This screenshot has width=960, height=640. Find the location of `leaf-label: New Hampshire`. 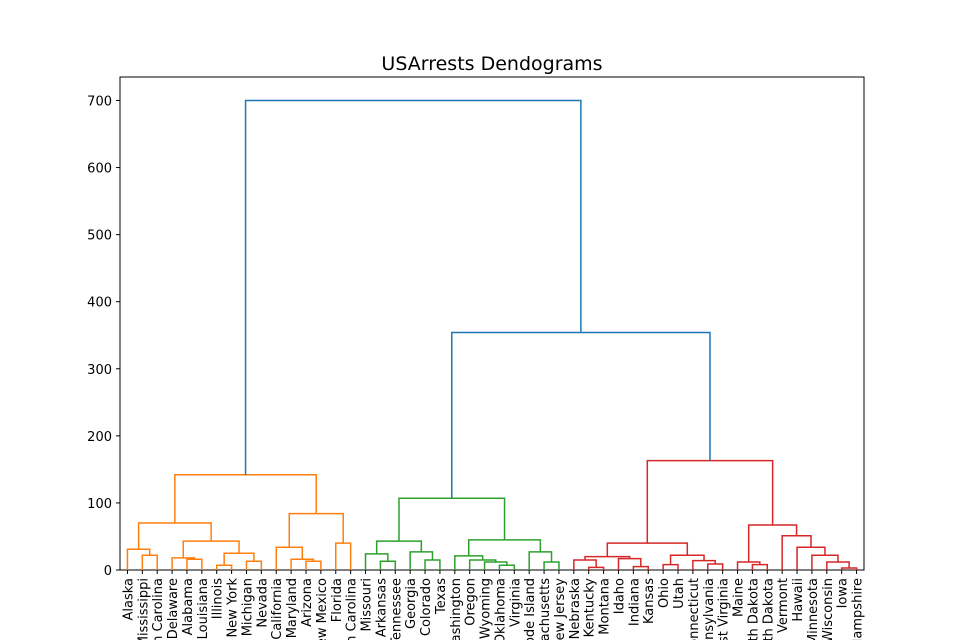

leaf-label: New Hampshire is located at coordinates (858, 609).